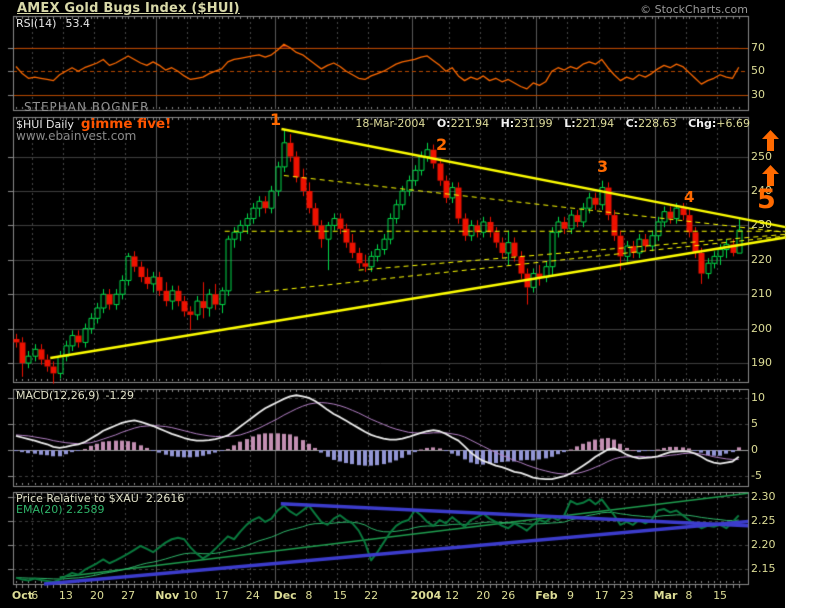  I want to click on x-axis-tick-label: 13, so click(65, 595).